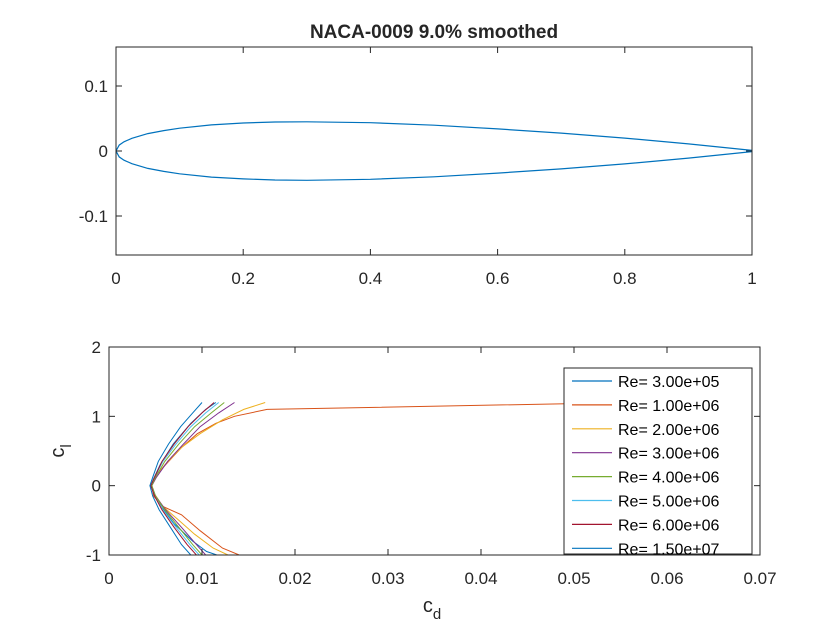 The height and width of the screenshot is (630, 840). I want to click on polar-xtick-label: 0.01, so click(201, 578).